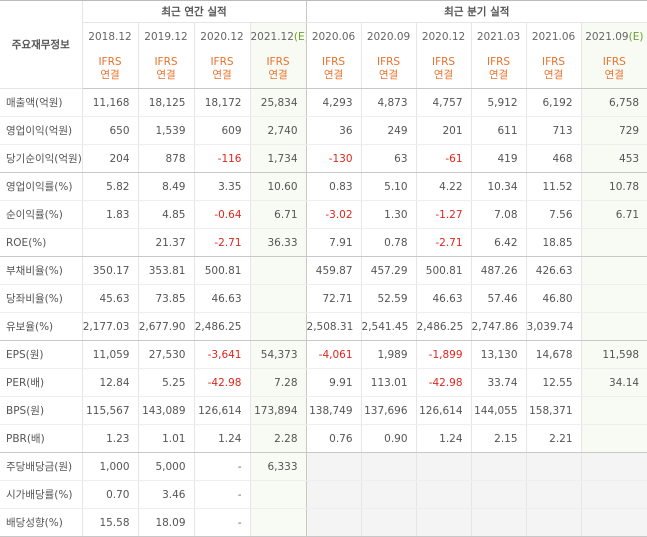  I want to click on value-cell: 0.83, so click(333, 186).